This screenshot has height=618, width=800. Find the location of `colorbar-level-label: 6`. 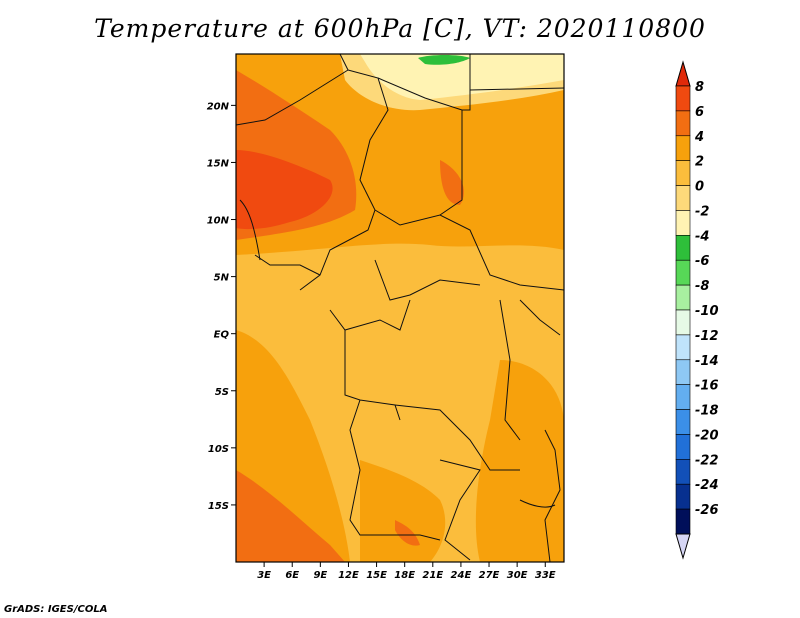

colorbar-level-label: 6 is located at coordinates (699, 112).